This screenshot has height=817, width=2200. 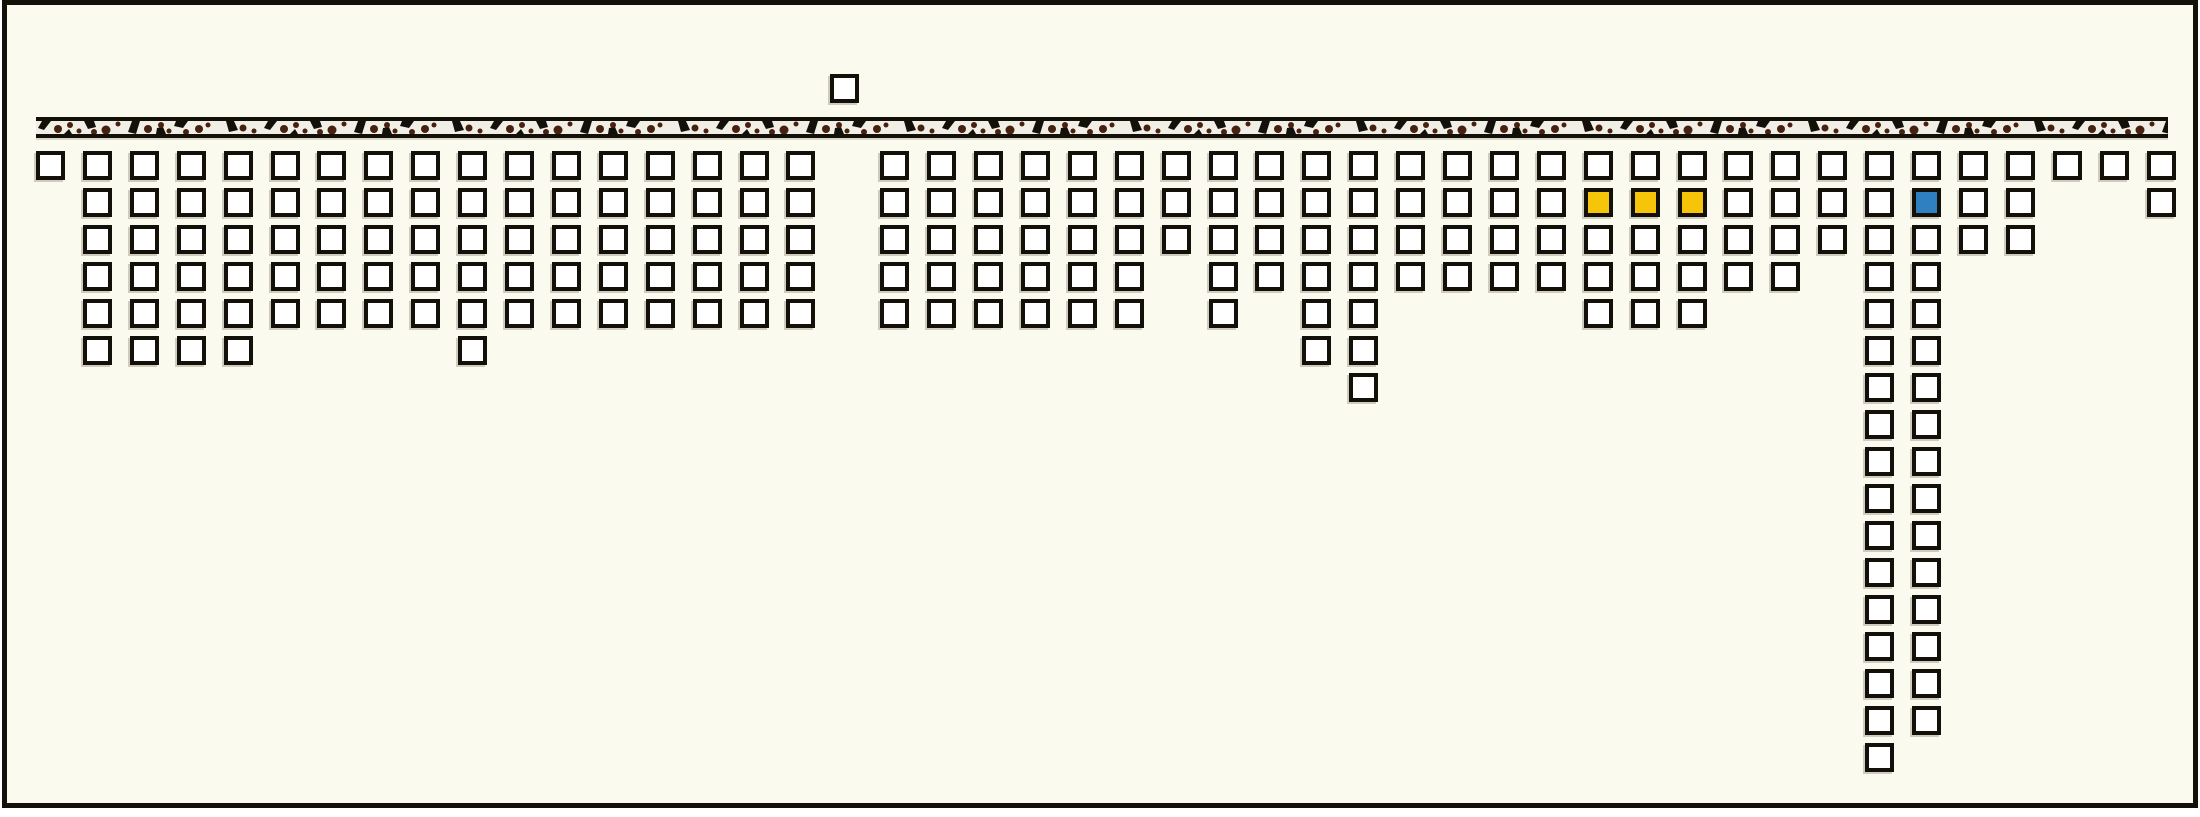 I want to click on ground-band, so click(x=1102, y=127).